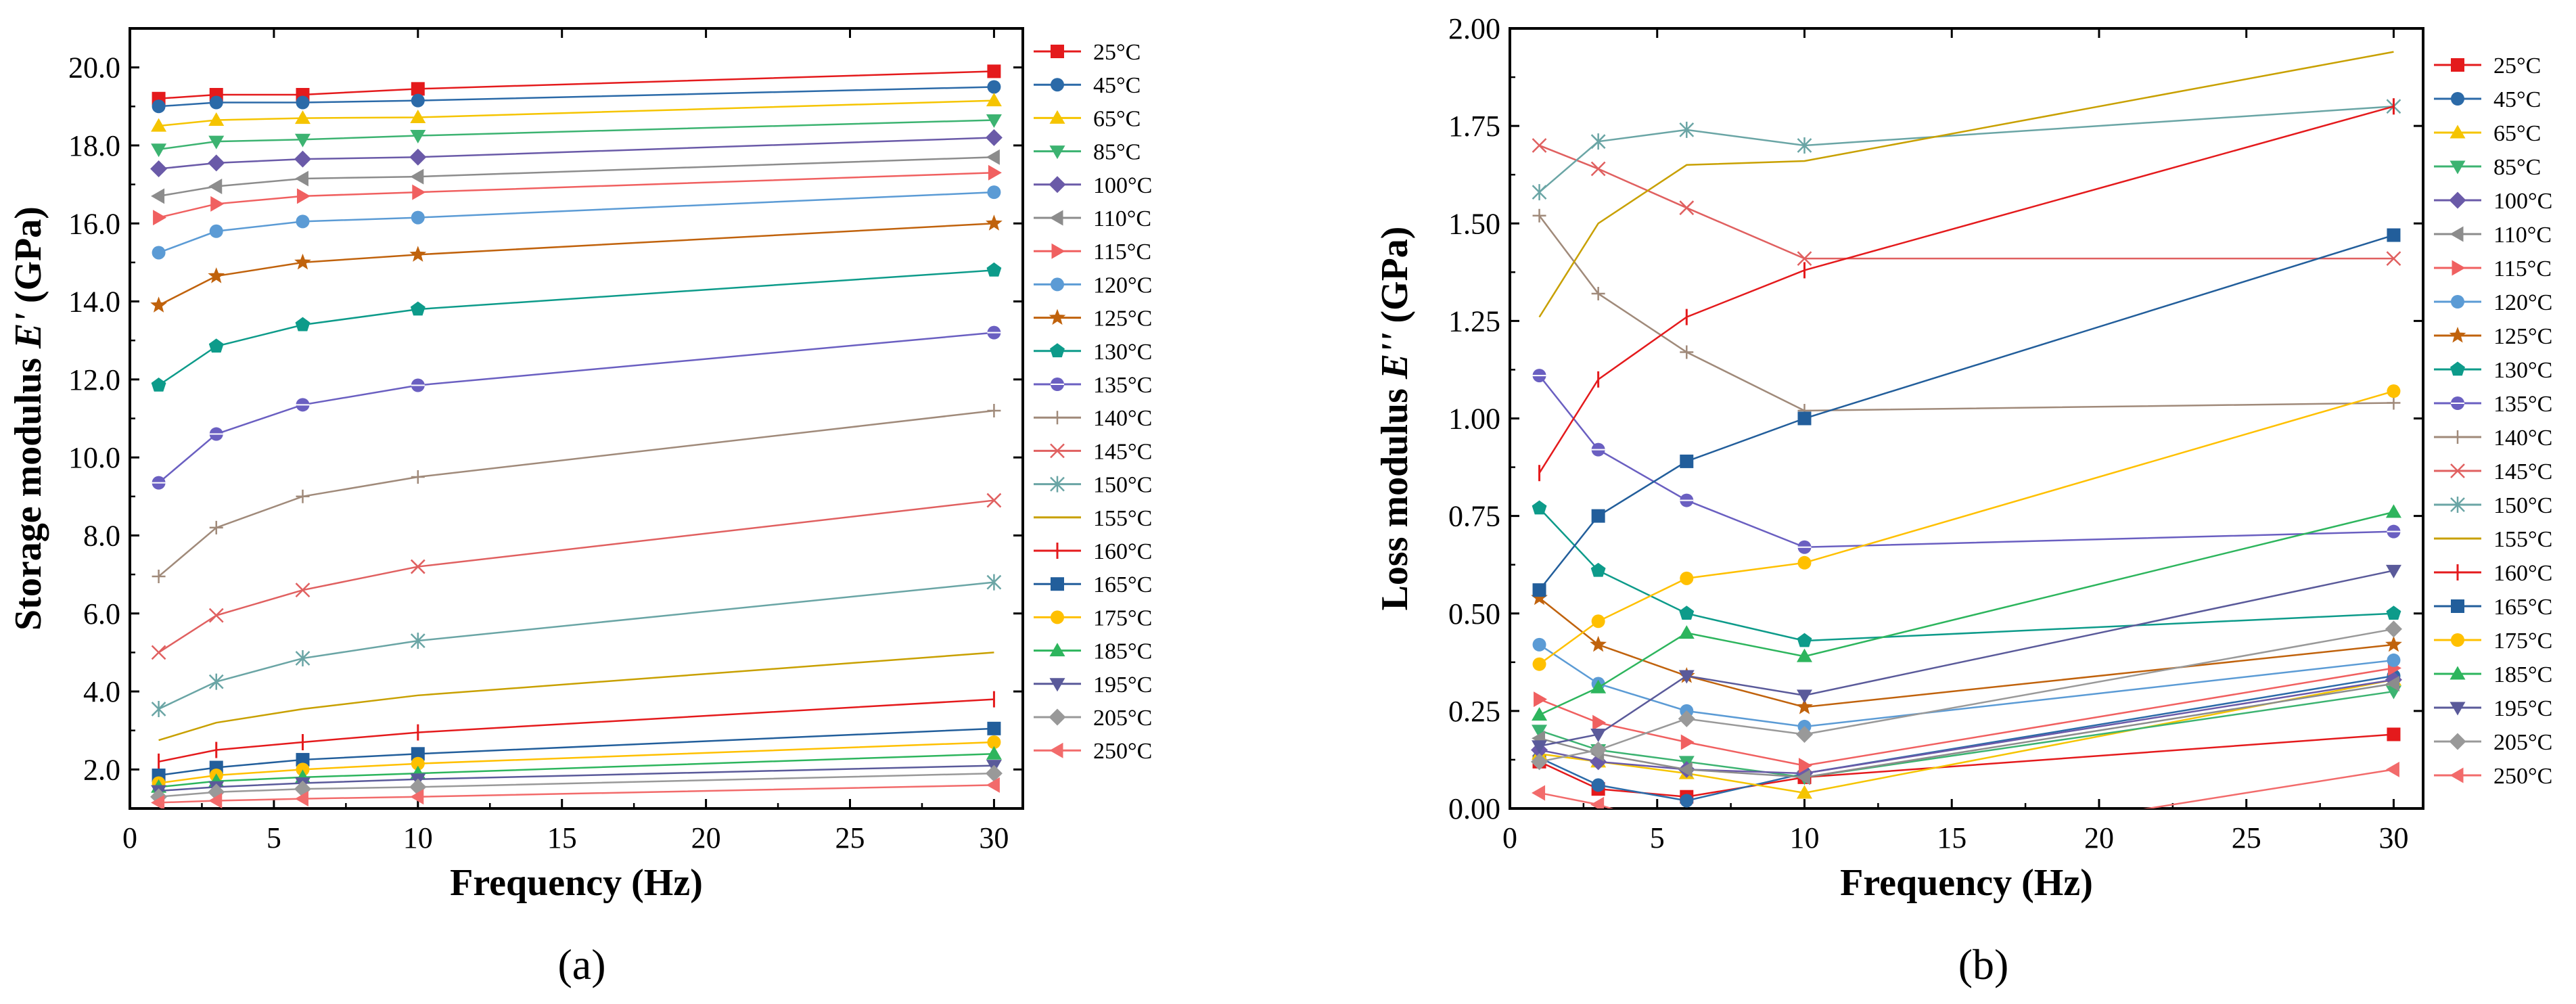 The image size is (2576, 1004). I want to click on panel-label-a: (a), so click(581, 964).